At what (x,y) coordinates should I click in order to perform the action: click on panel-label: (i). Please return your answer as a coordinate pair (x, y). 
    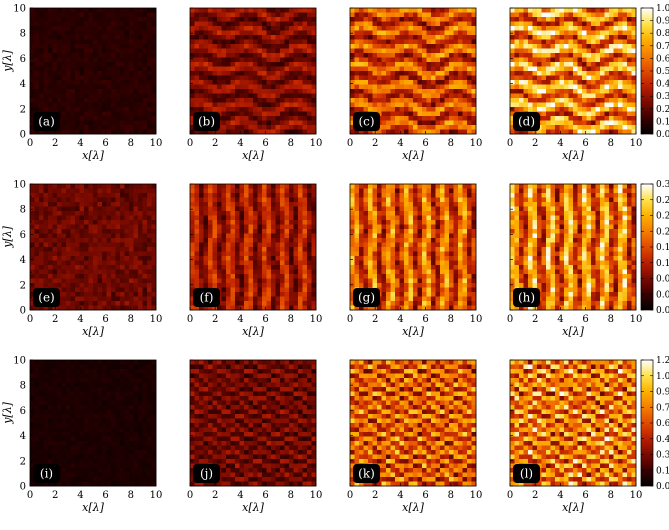
    Looking at the image, I should click on (46, 474).